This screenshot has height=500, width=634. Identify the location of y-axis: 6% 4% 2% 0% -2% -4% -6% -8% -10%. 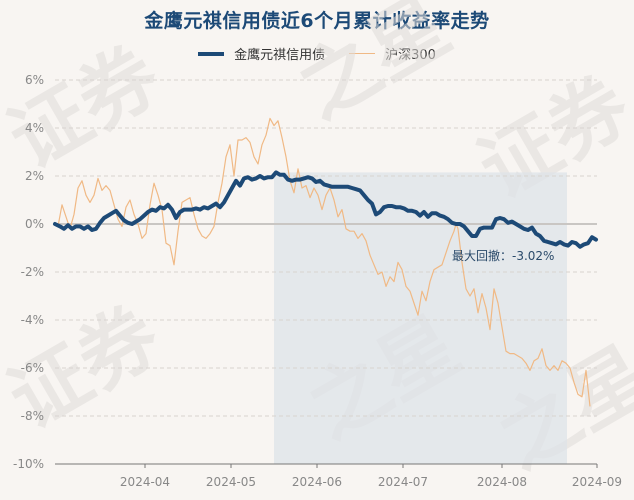
(28, 272).